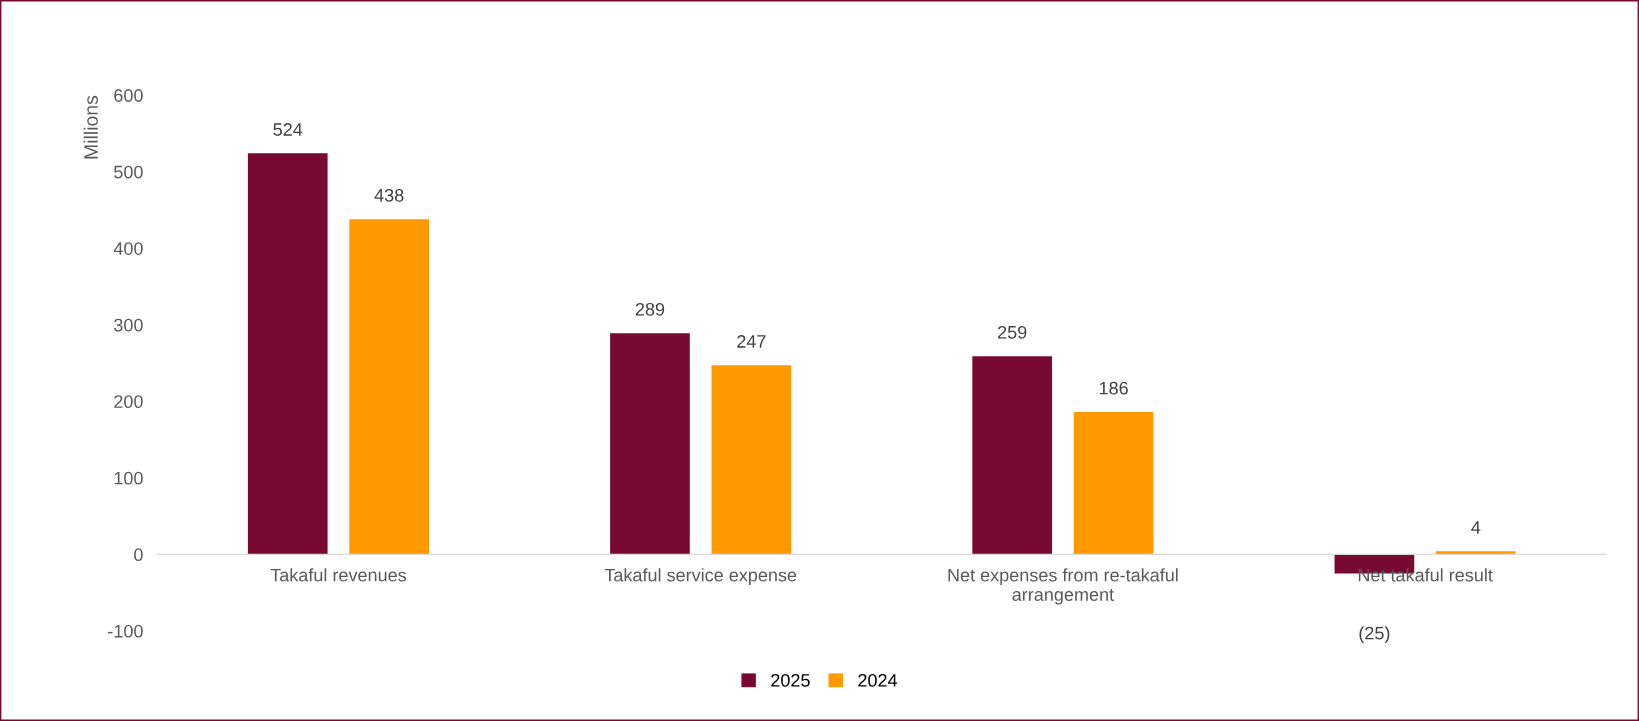 Image resolution: width=1639 pixels, height=721 pixels. What do you see at coordinates (389, 195) in the screenshot?
I see `data-label: 438` at bounding box center [389, 195].